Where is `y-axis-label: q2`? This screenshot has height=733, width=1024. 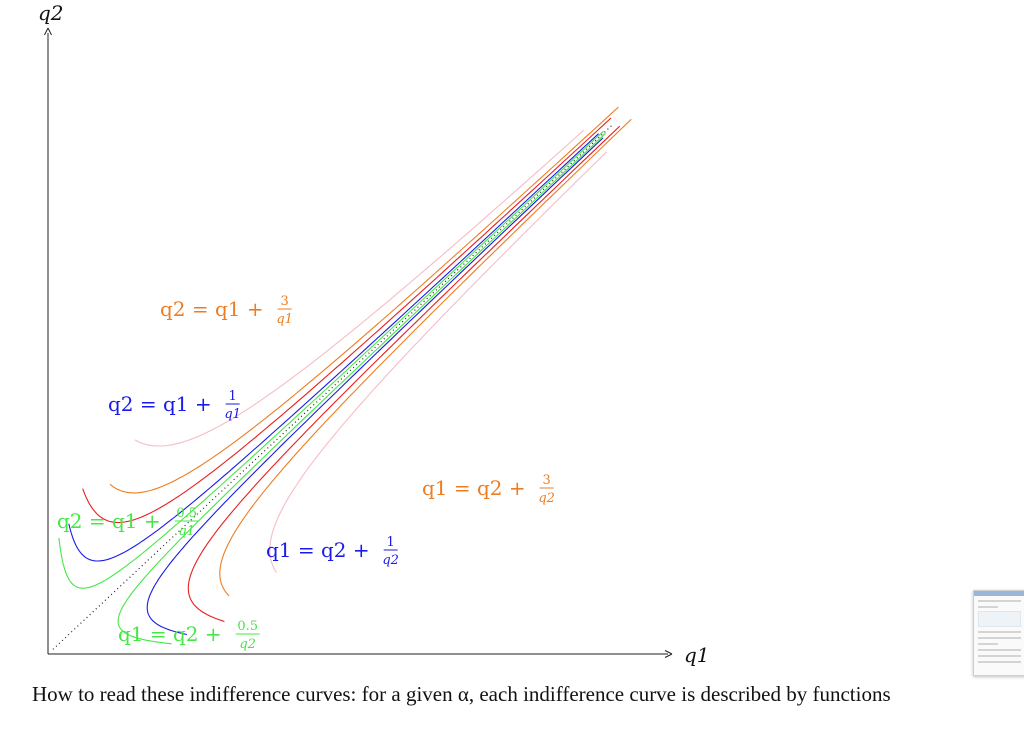 y-axis-label: q2 is located at coordinates (51, 13).